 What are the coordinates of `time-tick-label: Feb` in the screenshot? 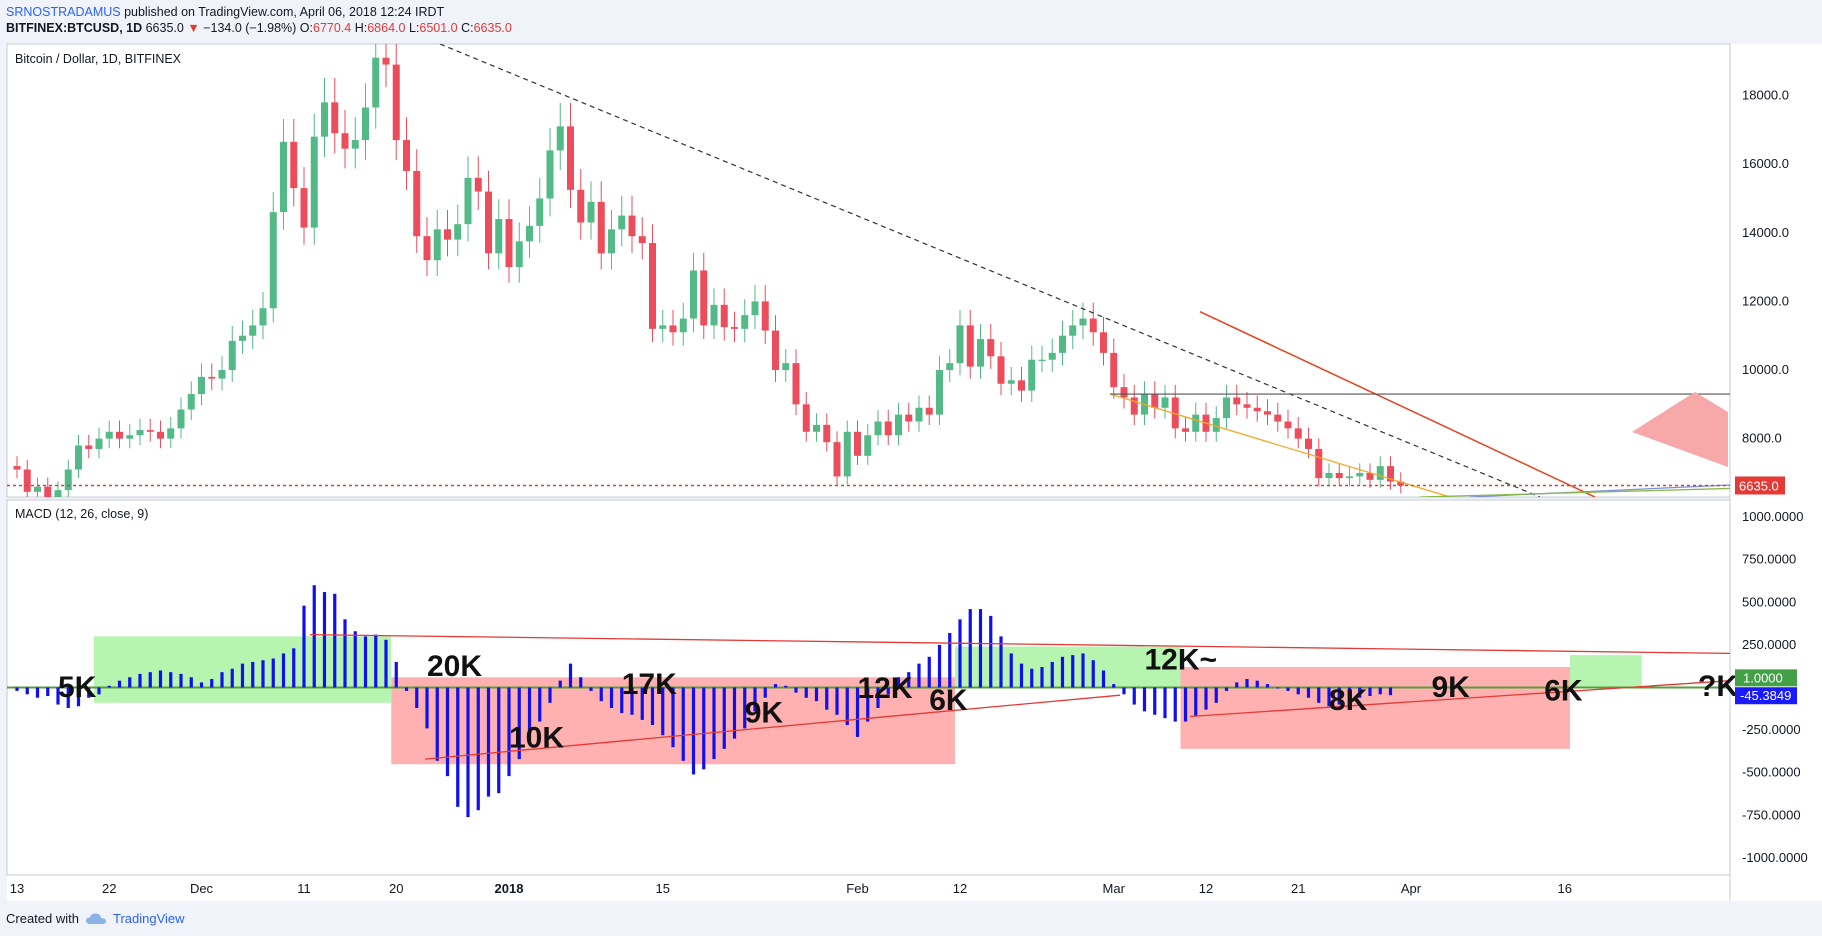 It's located at (857, 888).